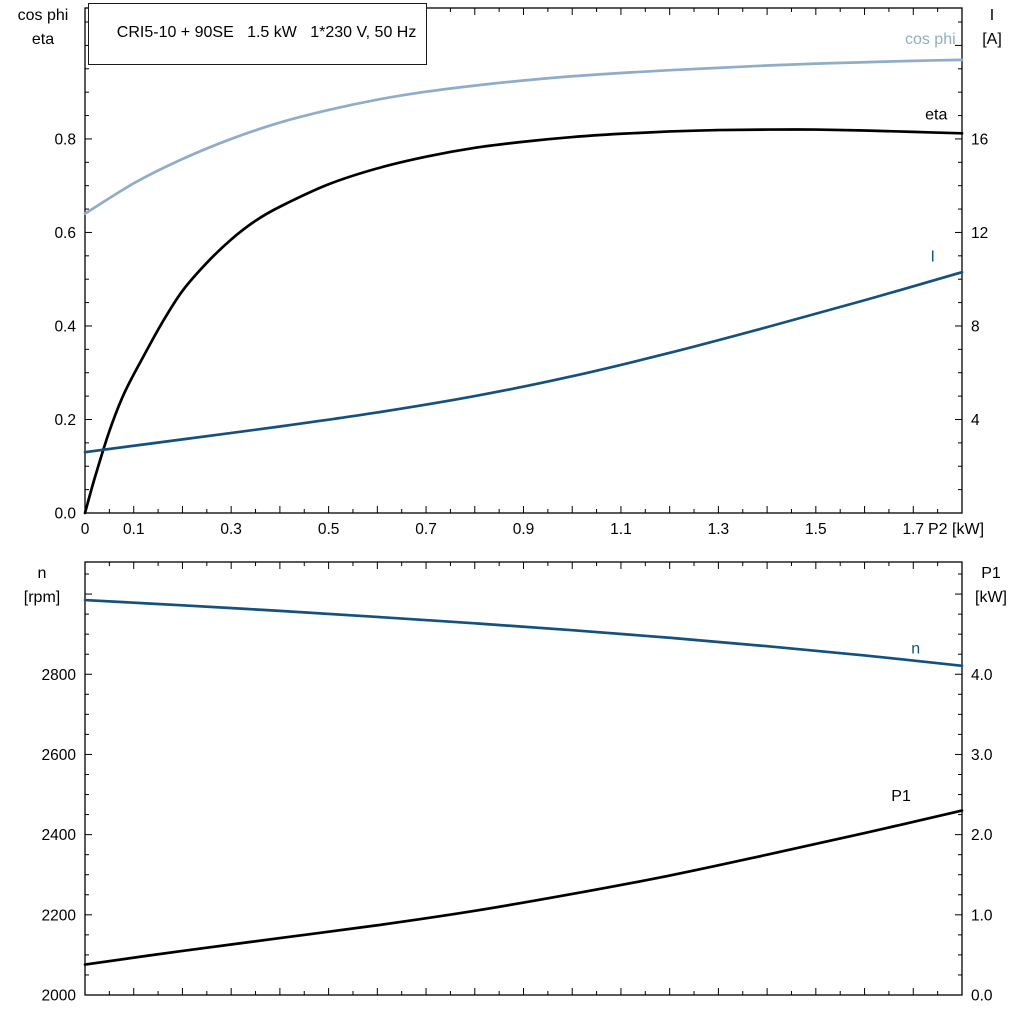  Describe the element at coordinates (982, 915) in the screenshot. I see `right-y-tick-label: 1.0` at that location.